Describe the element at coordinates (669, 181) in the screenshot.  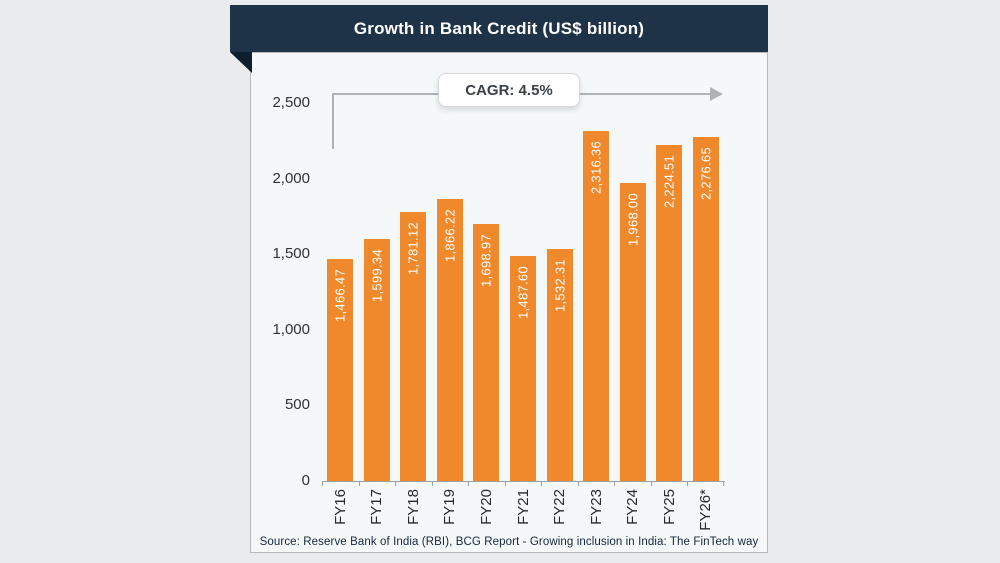
I see `bar-value-label: 2,224.51` at that location.